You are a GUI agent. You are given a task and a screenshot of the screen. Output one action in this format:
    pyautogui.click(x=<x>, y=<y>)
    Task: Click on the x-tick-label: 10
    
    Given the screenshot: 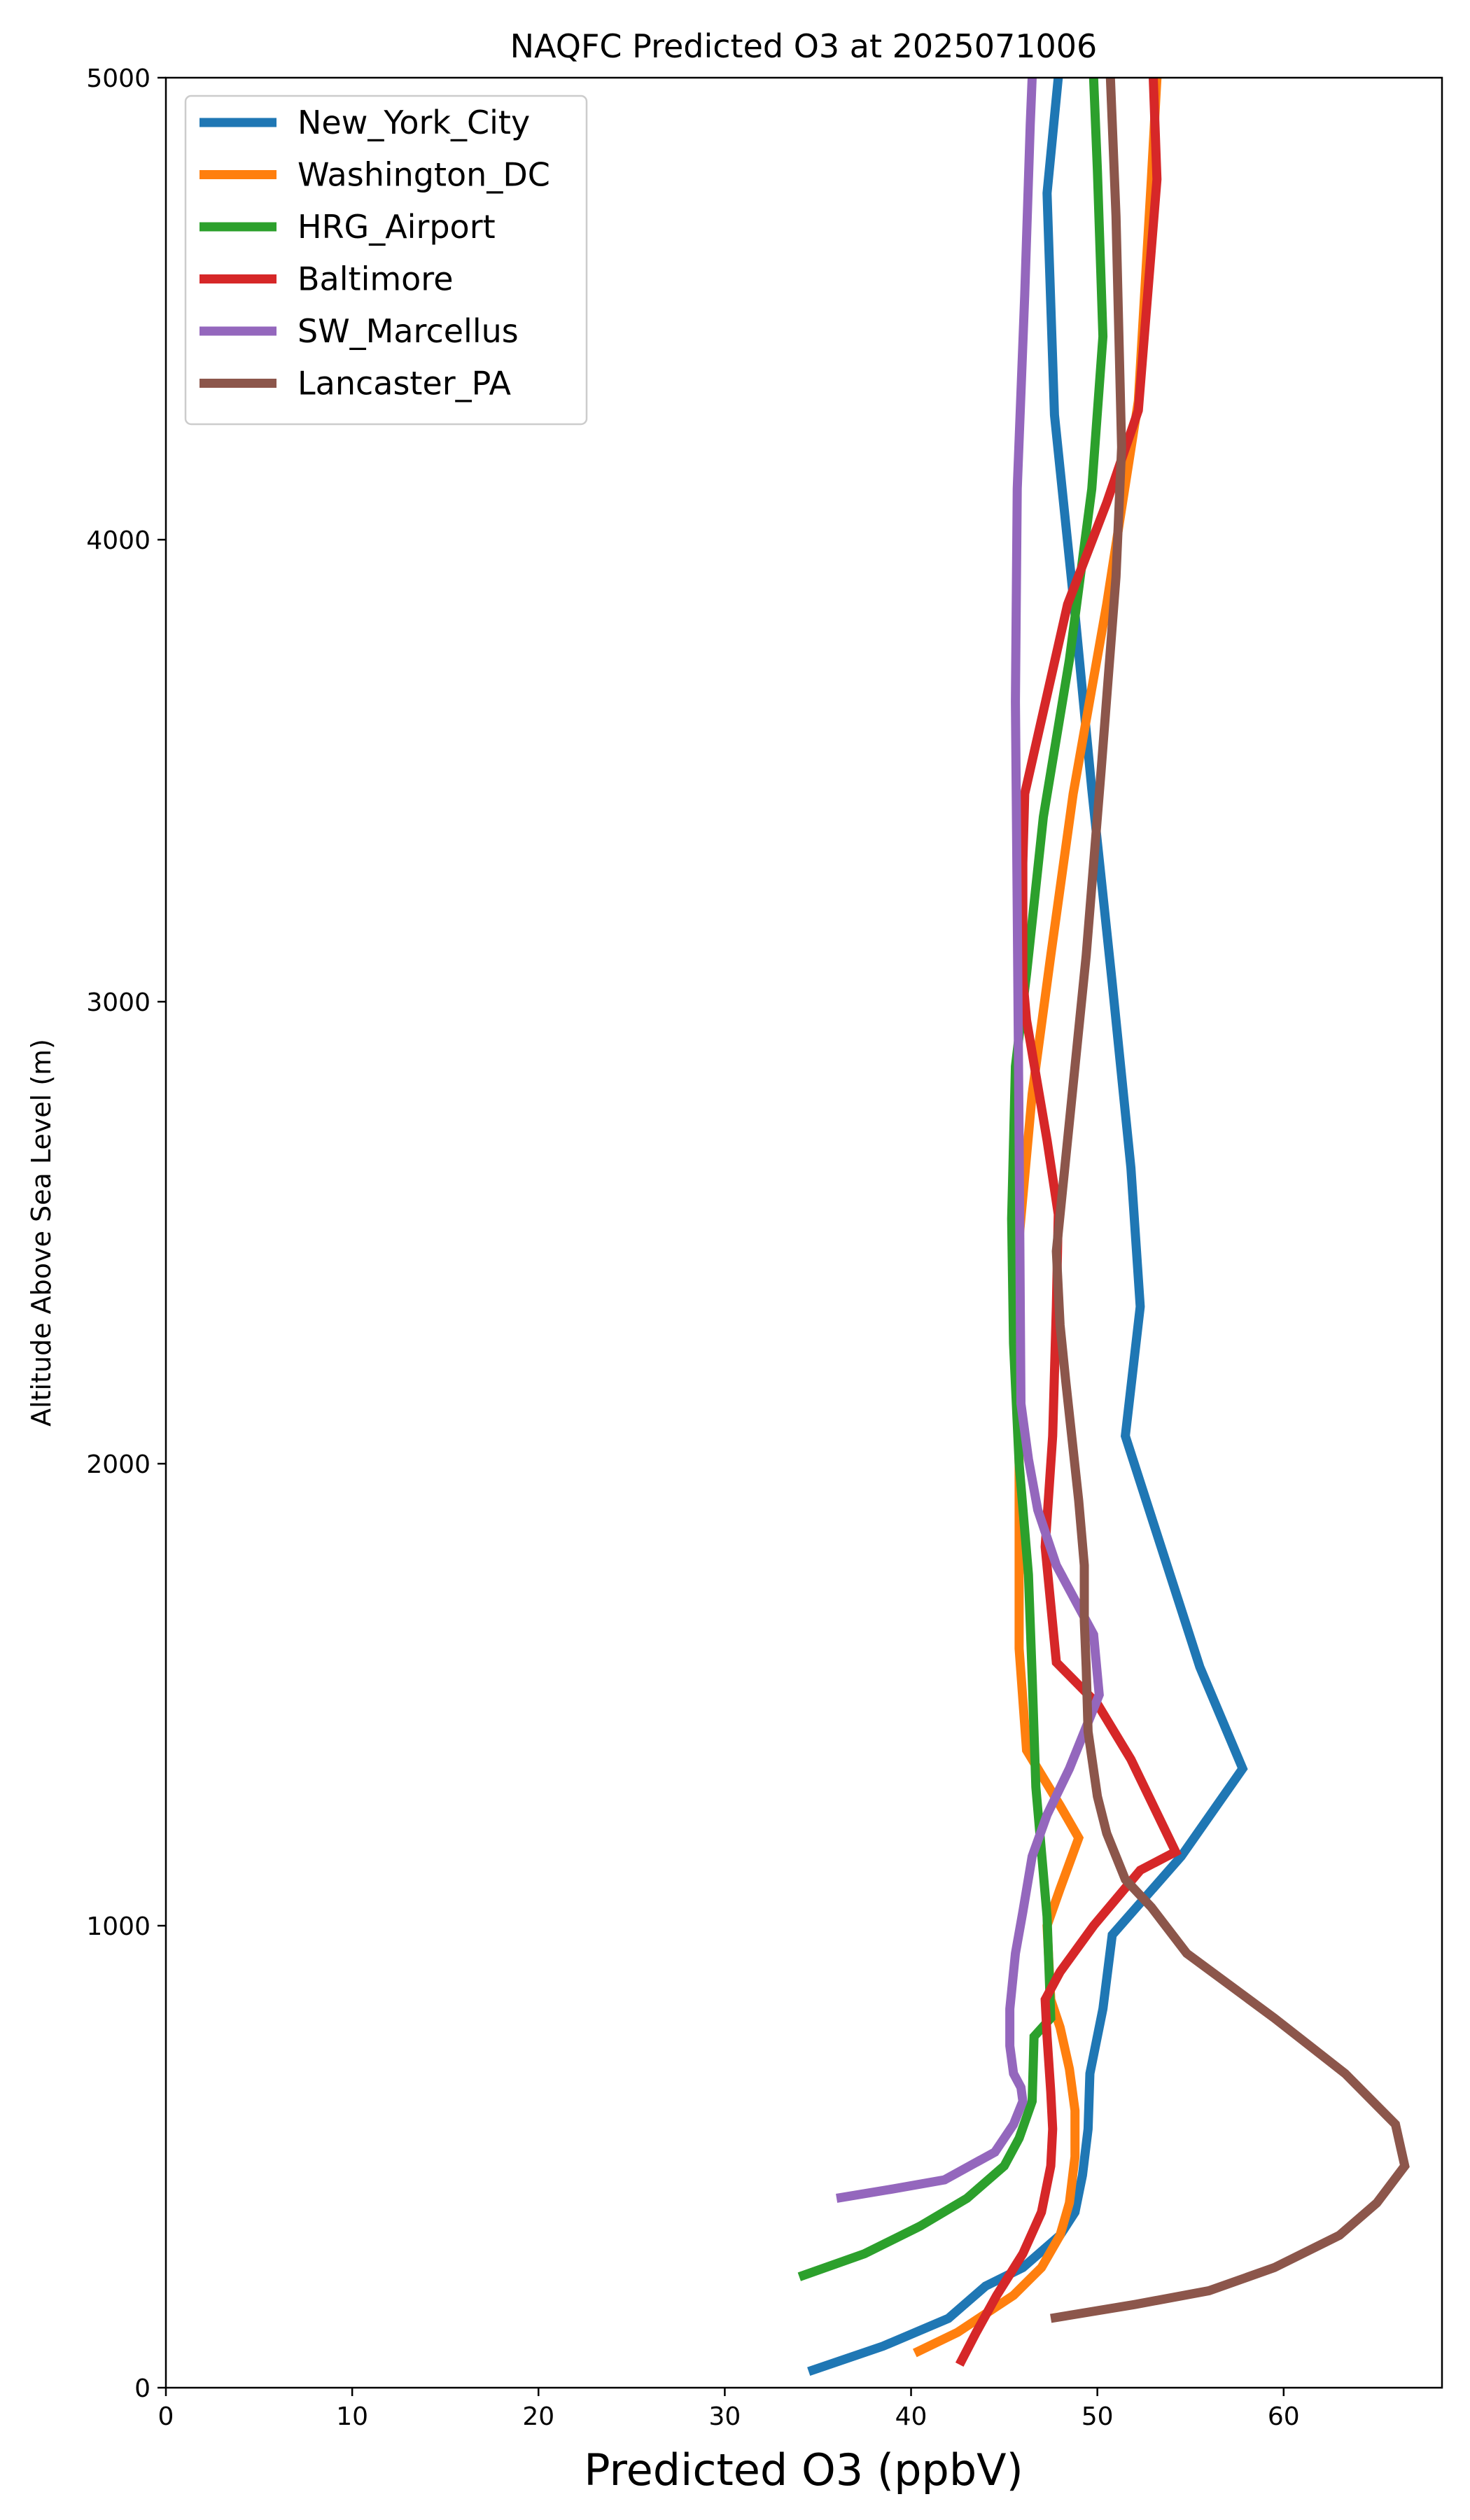 What is the action you would take?
    pyautogui.click(x=352, y=2416)
    